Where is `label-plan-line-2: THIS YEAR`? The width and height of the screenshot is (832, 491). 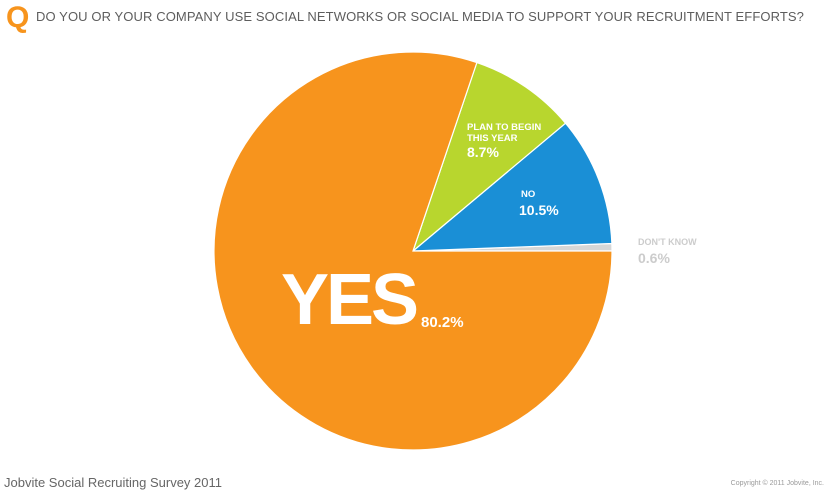 label-plan-line-2: THIS YEAR is located at coordinates (492, 138).